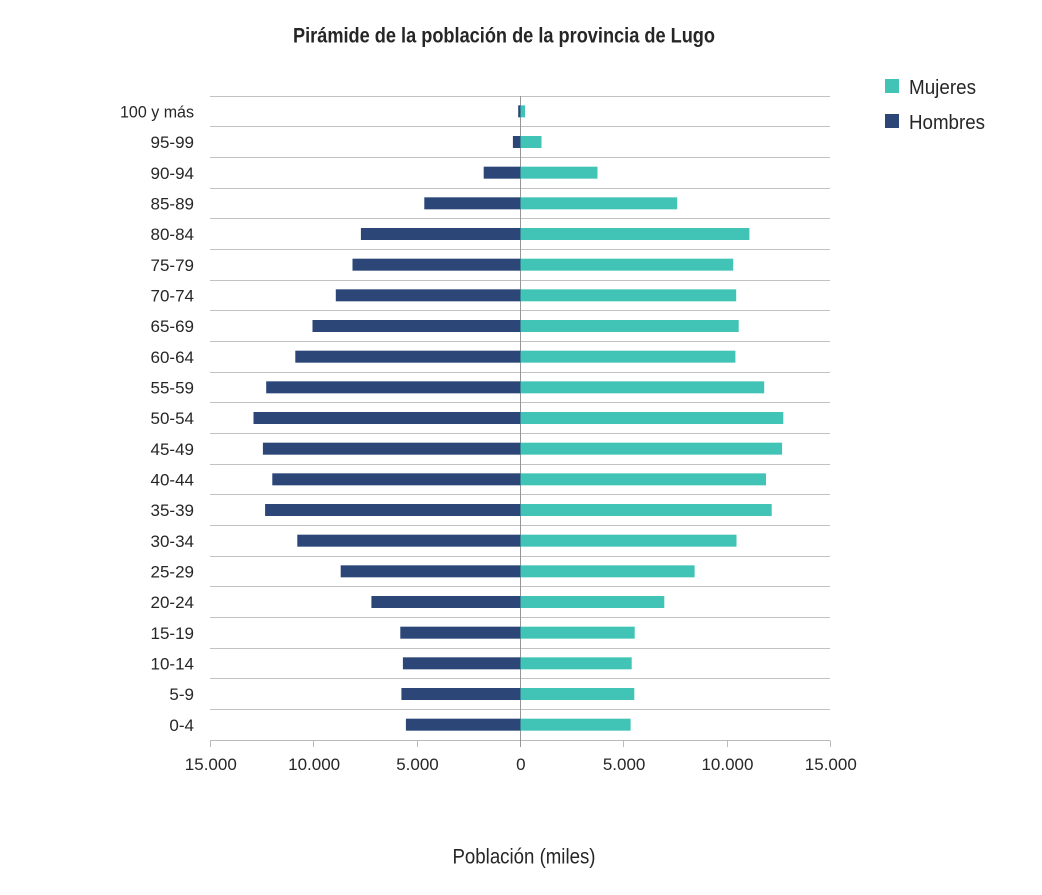  What do you see at coordinates (172, 326) in the screenshot?
I see `svg-text: 65-69` at bounding box center [172, 326].